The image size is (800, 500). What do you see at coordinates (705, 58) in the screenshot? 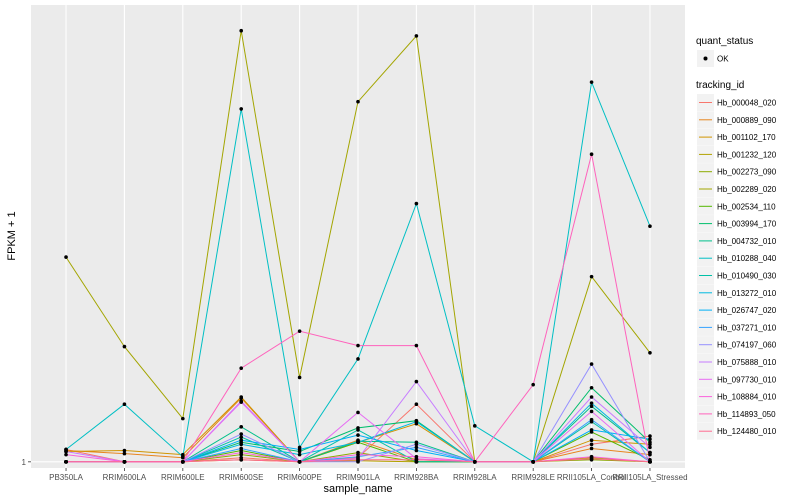
I see `legend-point-ok` at bounding box center [705, 58].